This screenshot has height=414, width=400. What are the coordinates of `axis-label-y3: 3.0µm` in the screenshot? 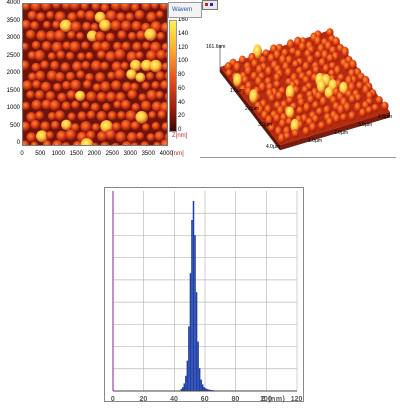 It's located at (265, 125).